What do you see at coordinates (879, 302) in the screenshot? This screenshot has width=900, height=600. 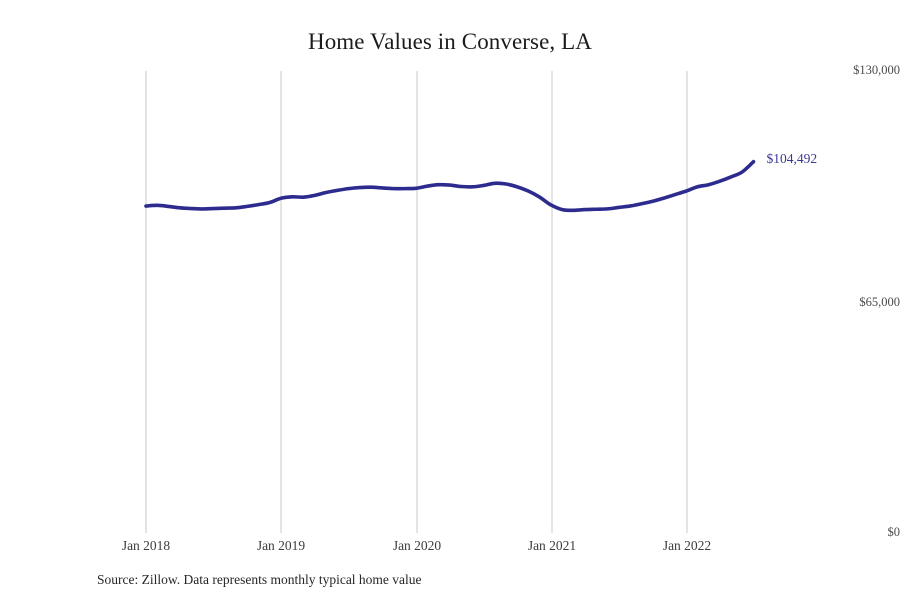 I see `y-axis-tick-label-middle: $65,000` at bounding box center [879, 302].